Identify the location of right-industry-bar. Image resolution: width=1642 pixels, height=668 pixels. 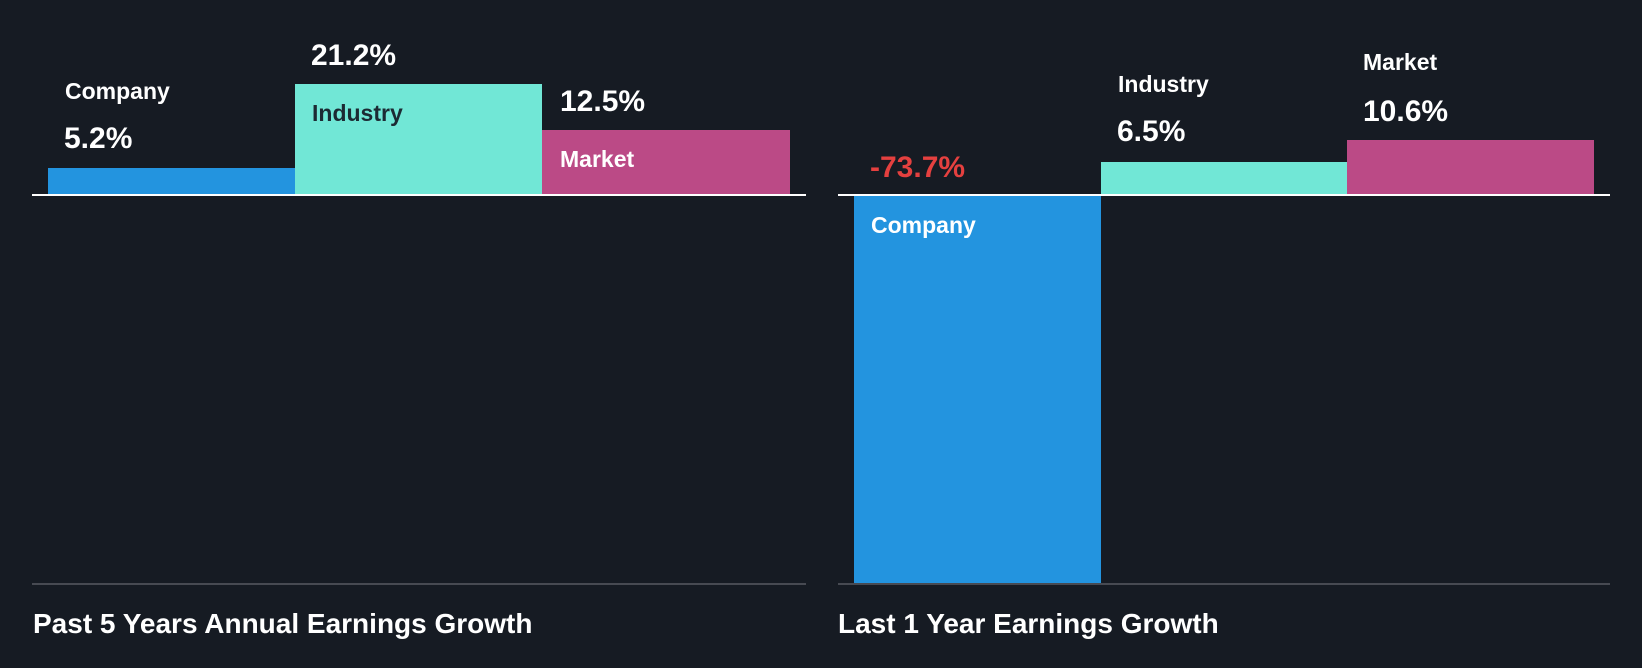
(1224, 178).